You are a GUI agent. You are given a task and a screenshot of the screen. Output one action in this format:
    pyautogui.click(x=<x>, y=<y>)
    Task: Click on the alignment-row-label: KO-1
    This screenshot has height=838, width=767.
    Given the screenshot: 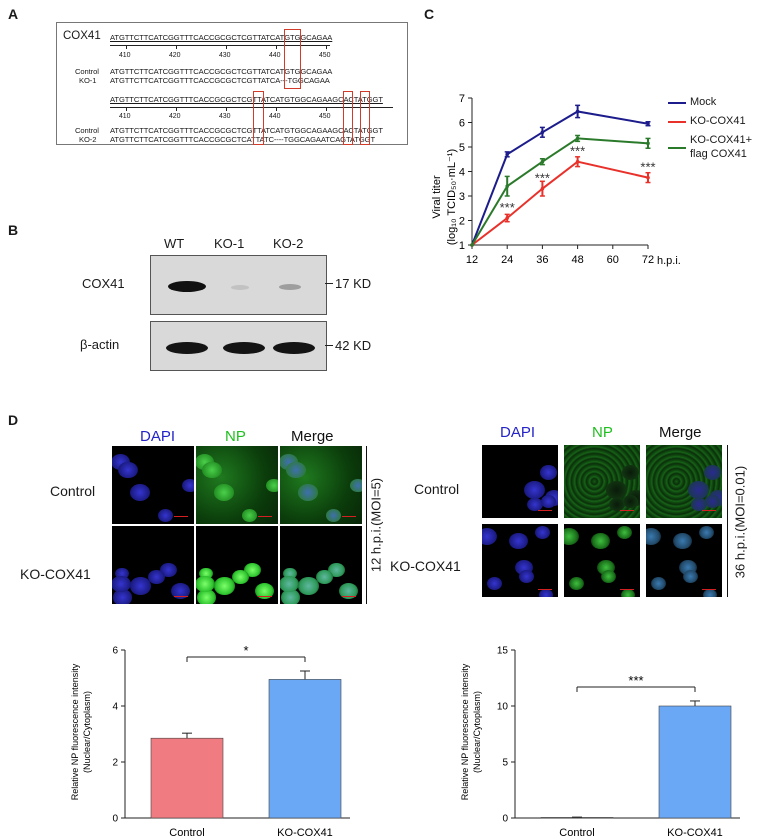 What is the action you would take?
    pyautogui.click(x=88, y=80)
    